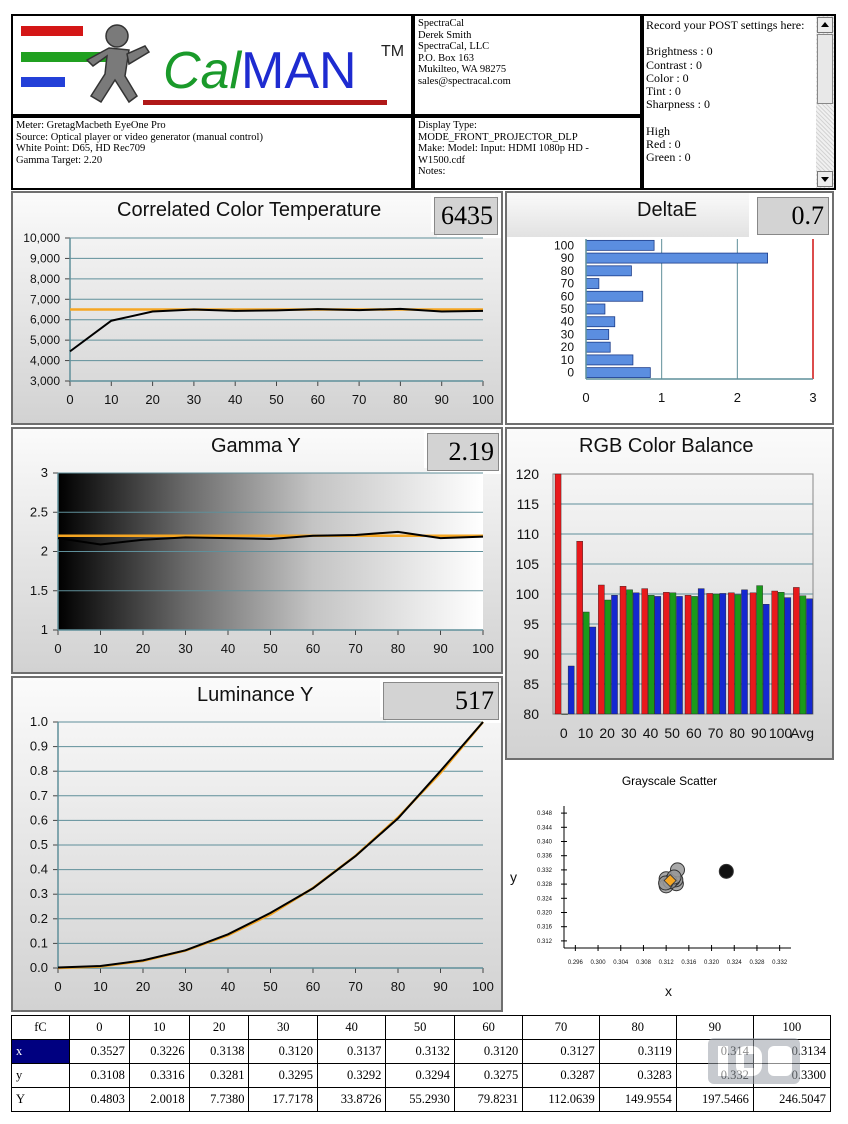  Describe the element at coordinates (568, 296) in the screenshot. I see `y-tick-label: 60` at that location.